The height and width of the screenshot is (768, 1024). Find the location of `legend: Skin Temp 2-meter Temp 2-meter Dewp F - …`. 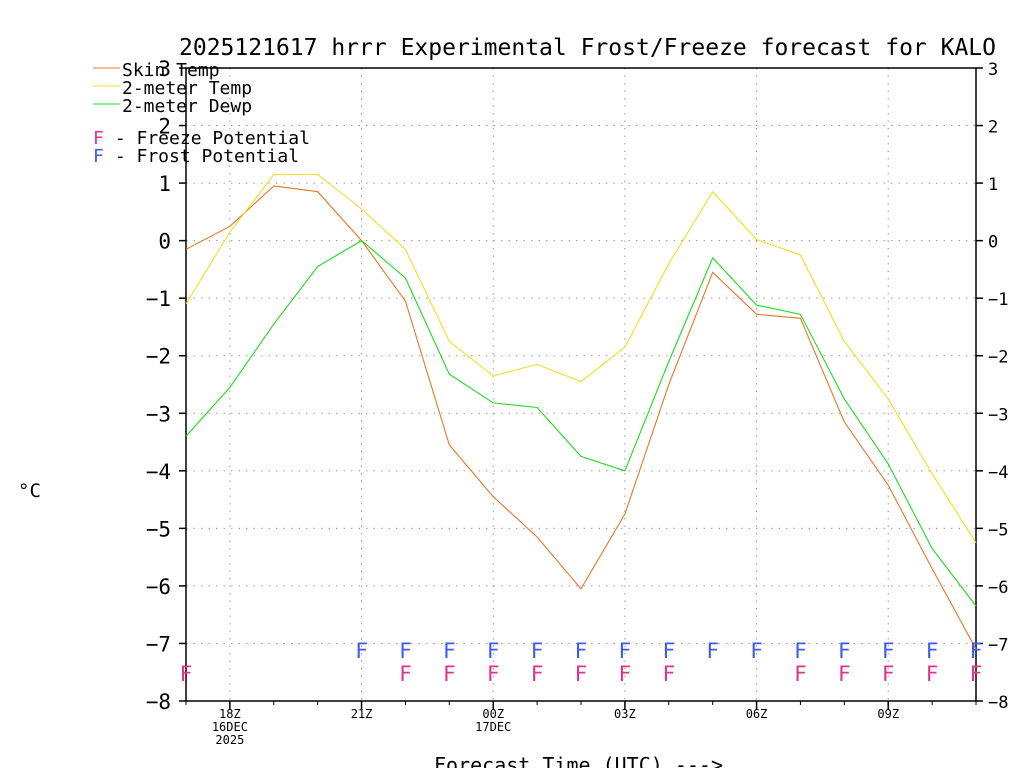

legend: Skin Temp 2-meter Temp 2-meter Dewp F - … is located at coordinates (201, 113).